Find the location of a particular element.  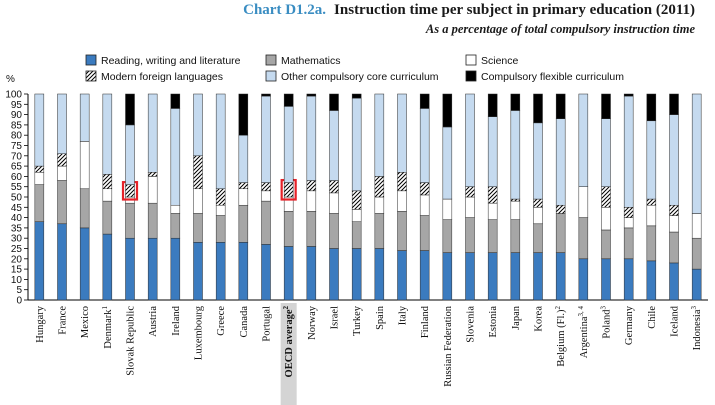

legend-item-flexible: Compulsory flexible curriculum is located at coordinates (544, 76).